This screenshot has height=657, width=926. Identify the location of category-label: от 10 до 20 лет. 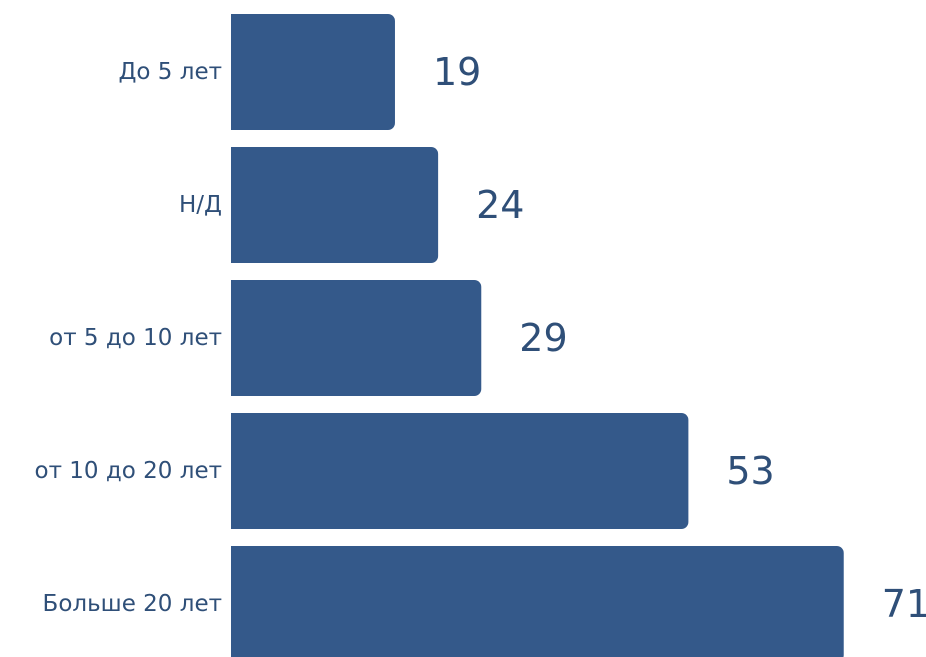
(128, 471).